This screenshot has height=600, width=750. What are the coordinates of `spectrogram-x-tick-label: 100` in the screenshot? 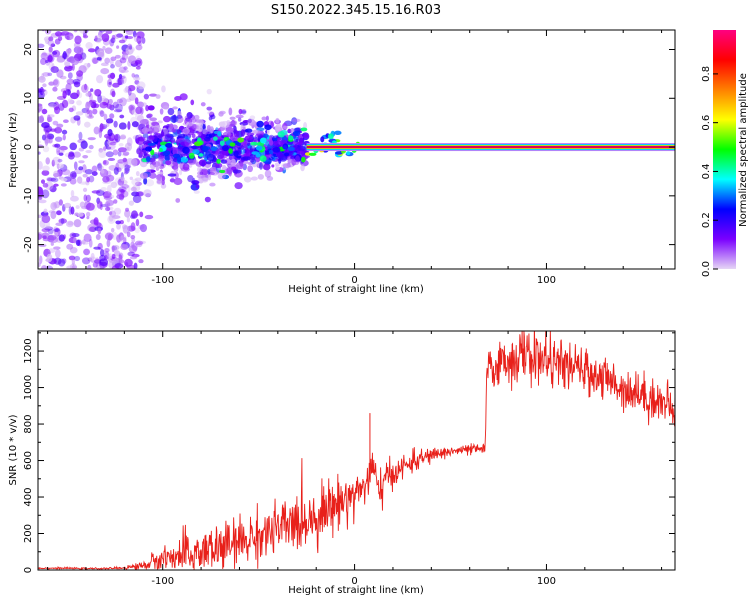 It's located at (546, 280).